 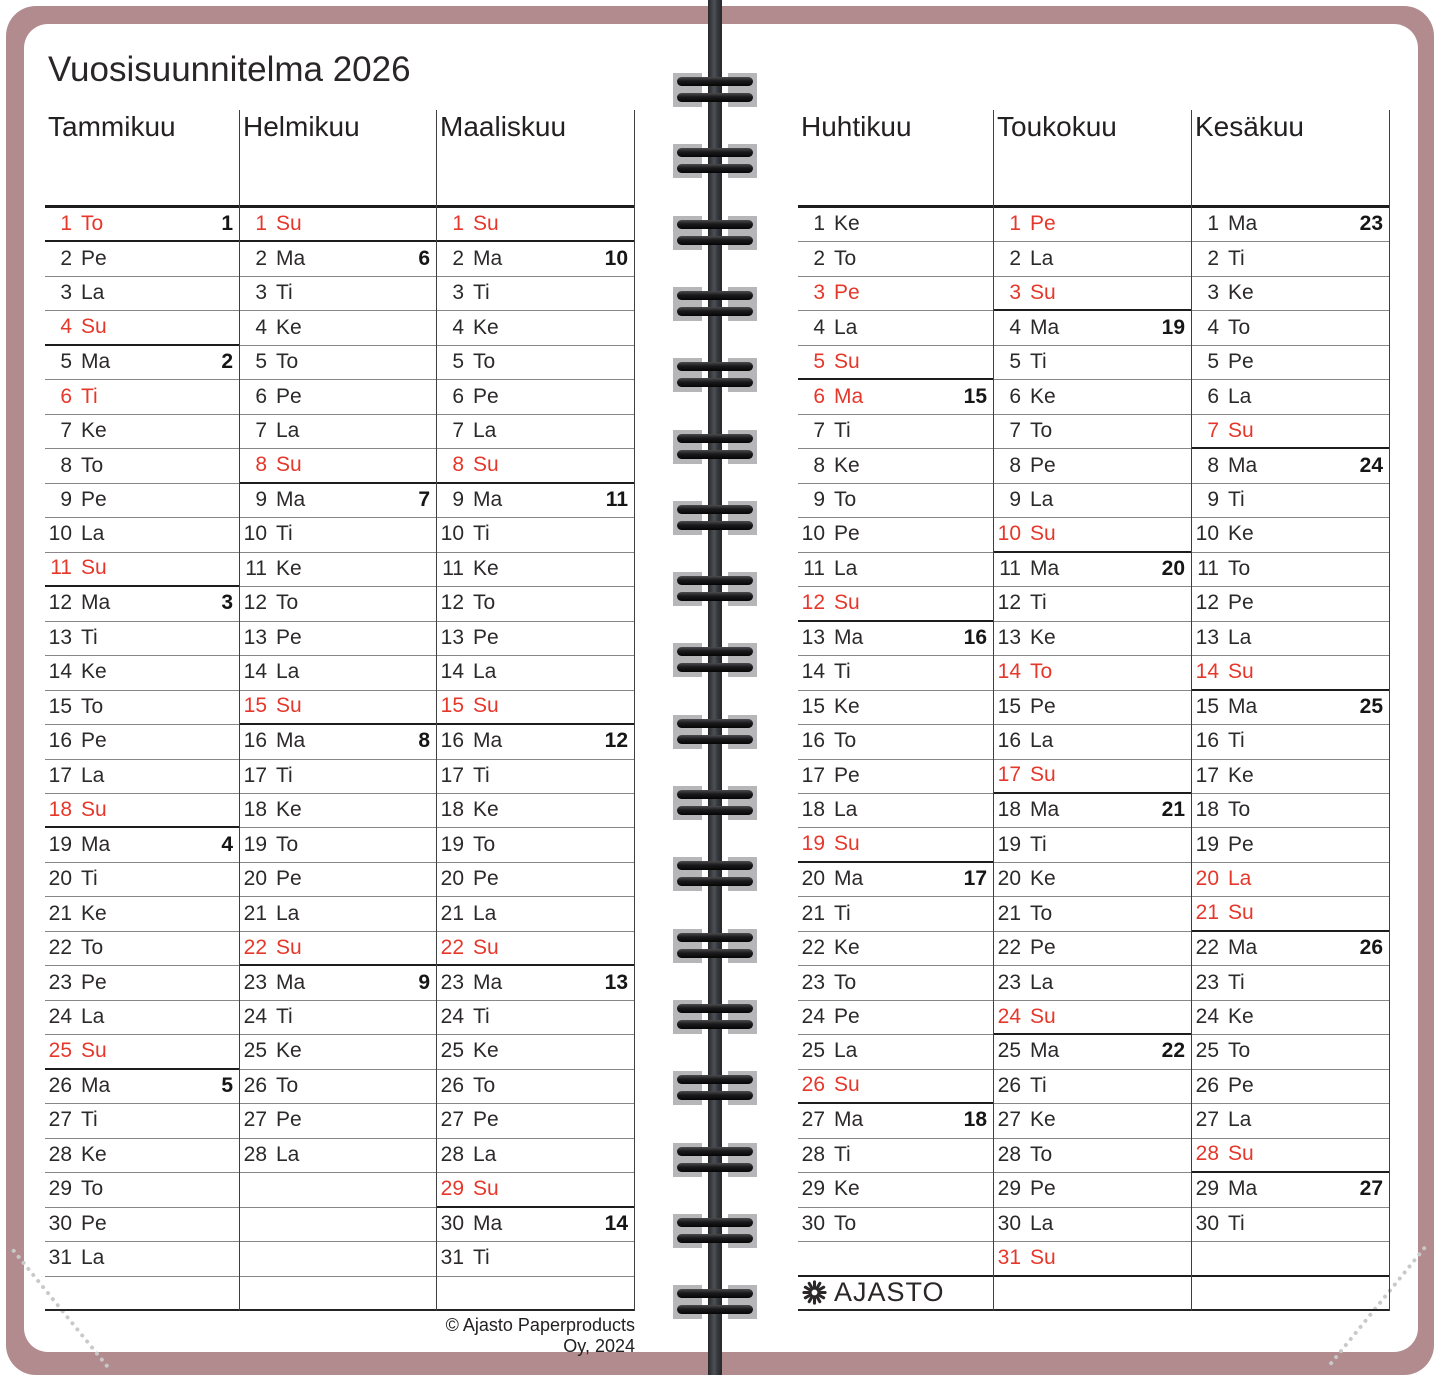 What do you see at coordinates (535, 1225) in the screenshot?
I see `day-row-maaliskuu-30: 30 Ma 14` at bounding box center [535, 1225].